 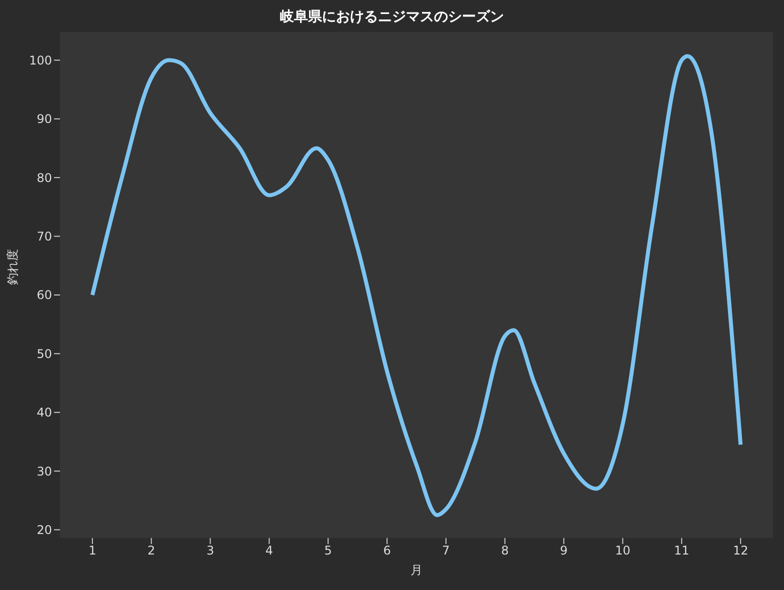 I want to click on x-tick-label: 12, so click(x=740, y=551).